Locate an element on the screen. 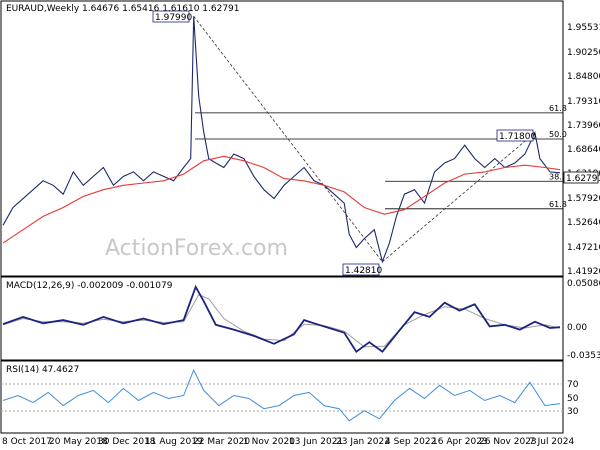 Image resolution: width=600 pixels, height=450 pixels. x-tick-label: 23 Jan 2022 is located at coordinates (363, 442).